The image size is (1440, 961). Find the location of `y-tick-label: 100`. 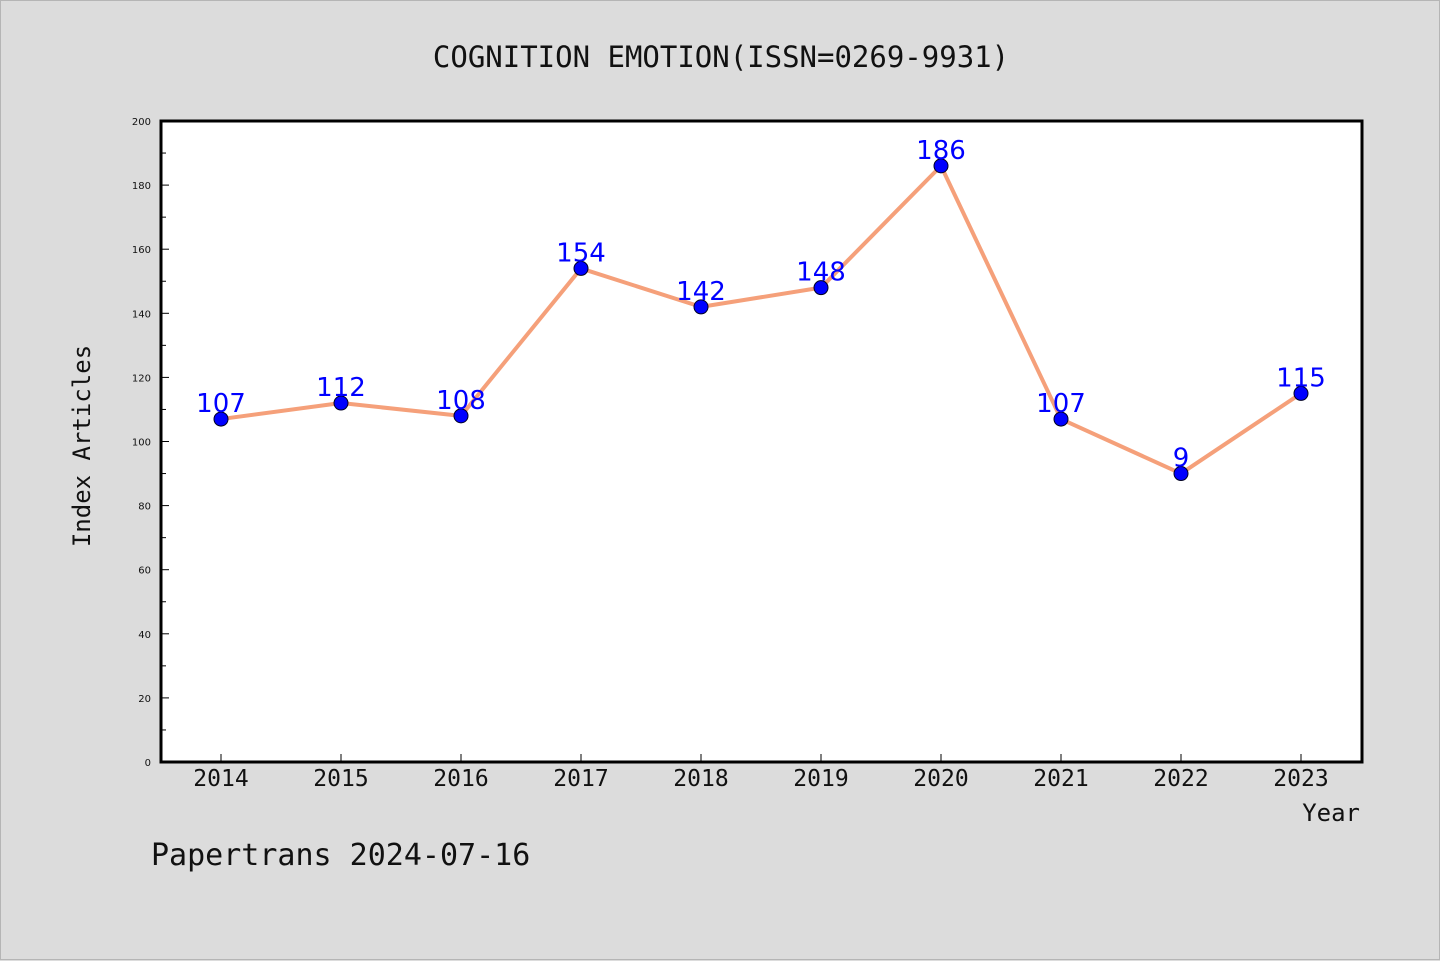

y-tick-label: 100 is located at coordinates (141, 443).